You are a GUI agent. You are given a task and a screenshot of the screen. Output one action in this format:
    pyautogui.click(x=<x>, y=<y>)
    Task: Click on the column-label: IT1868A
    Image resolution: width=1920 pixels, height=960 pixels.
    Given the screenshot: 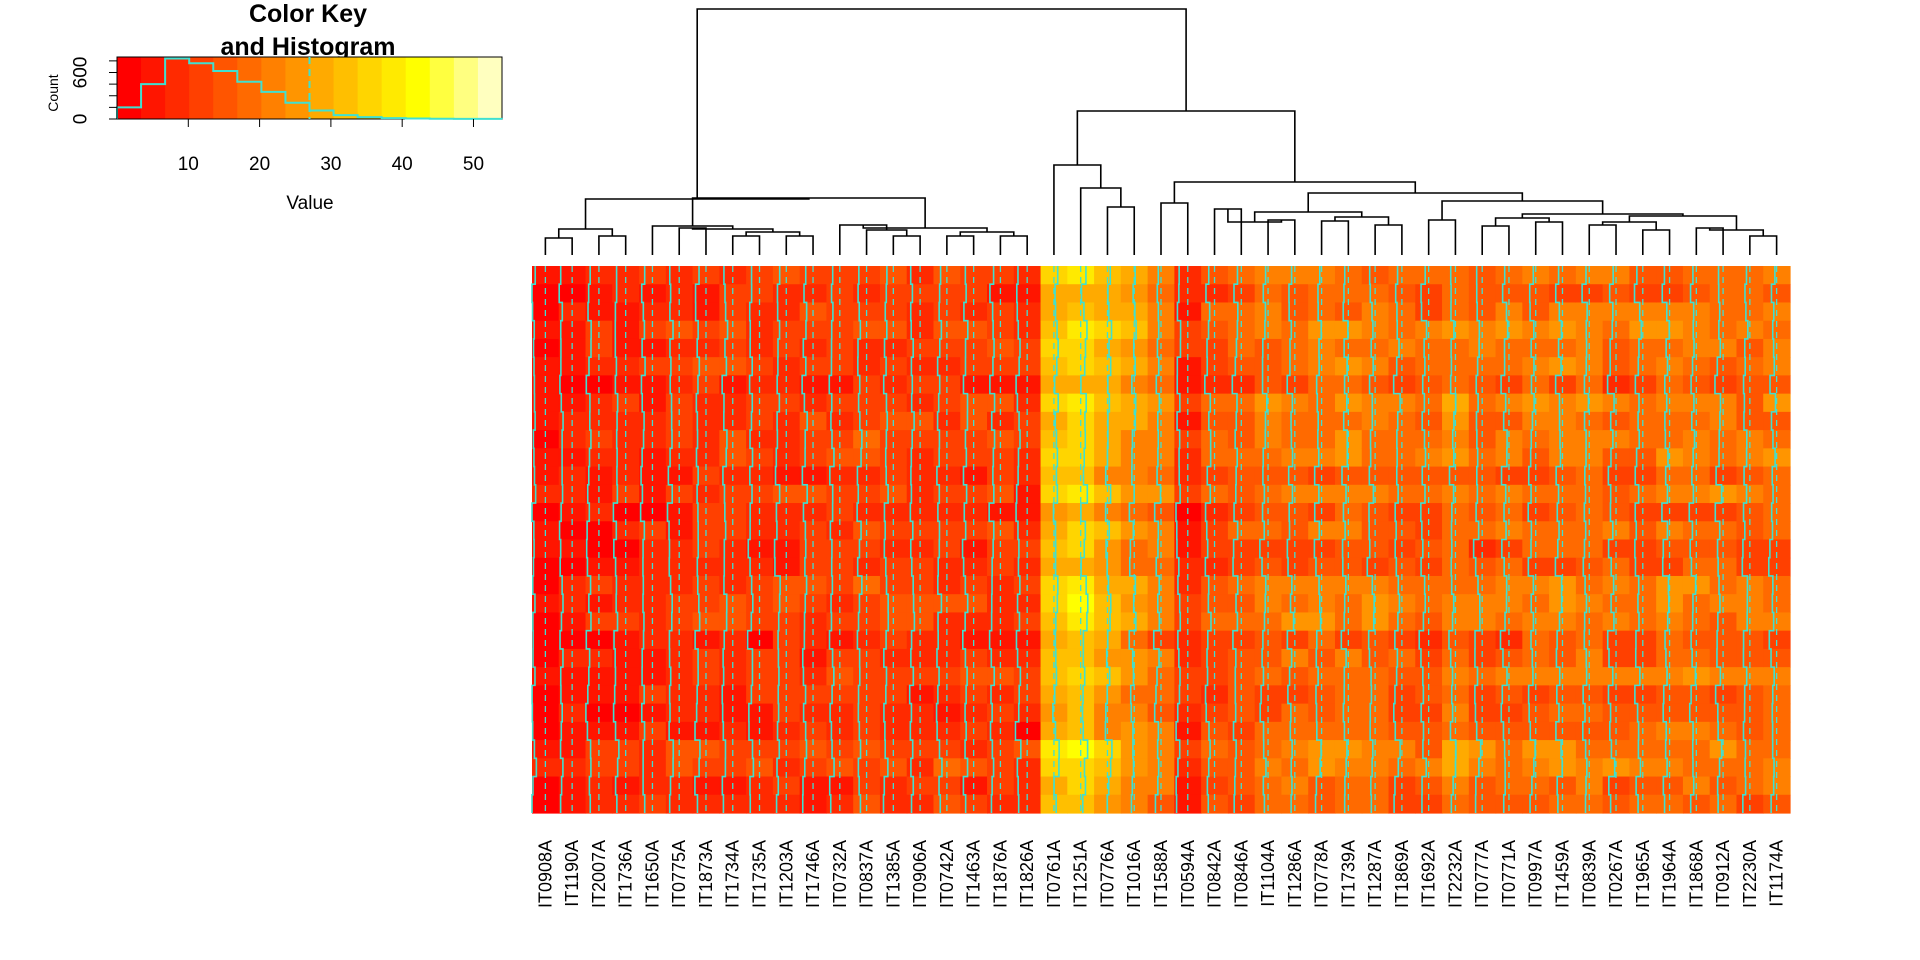 What is the action you would take?
    pyautogui.click(x=1696, y=874)
    